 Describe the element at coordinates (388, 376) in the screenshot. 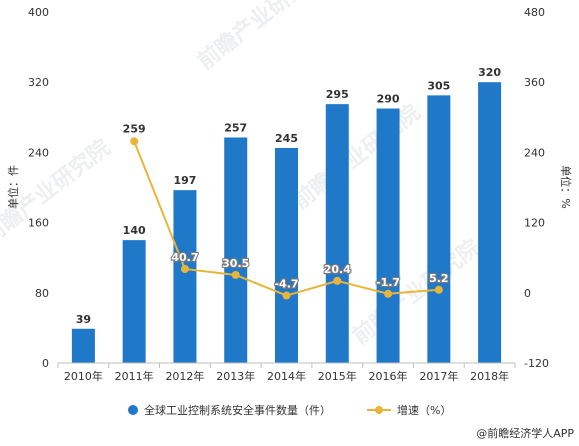

I see `x-tick-label: 2016年` at that location.